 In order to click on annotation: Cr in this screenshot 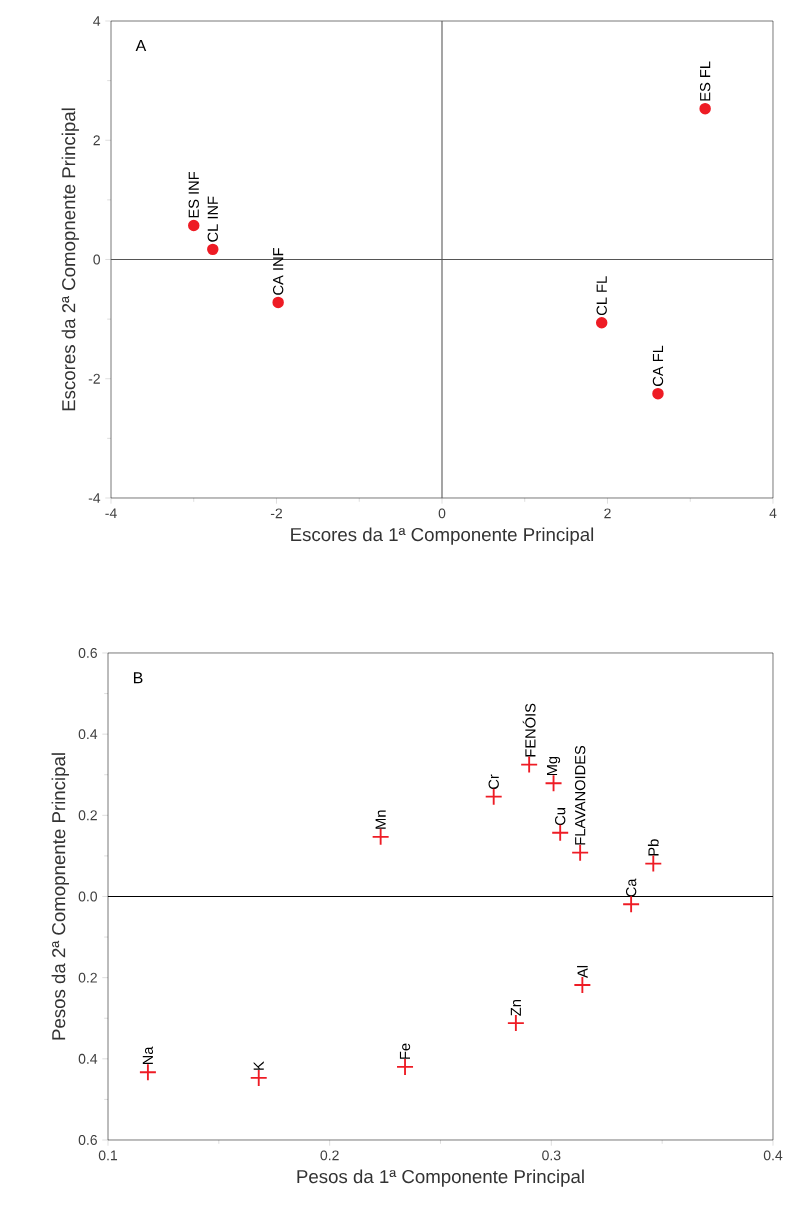, I will do `click(493, 781)`.